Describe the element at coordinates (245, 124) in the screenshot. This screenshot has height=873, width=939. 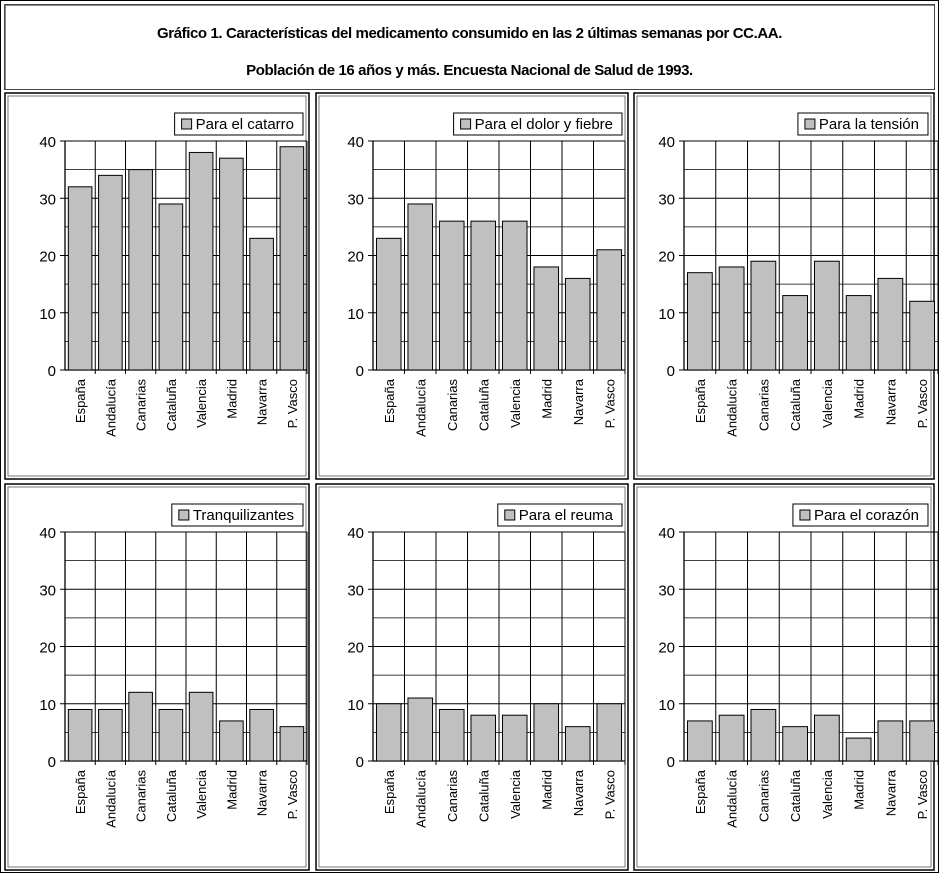
I see `legend-label: Para el catarro` at that location.